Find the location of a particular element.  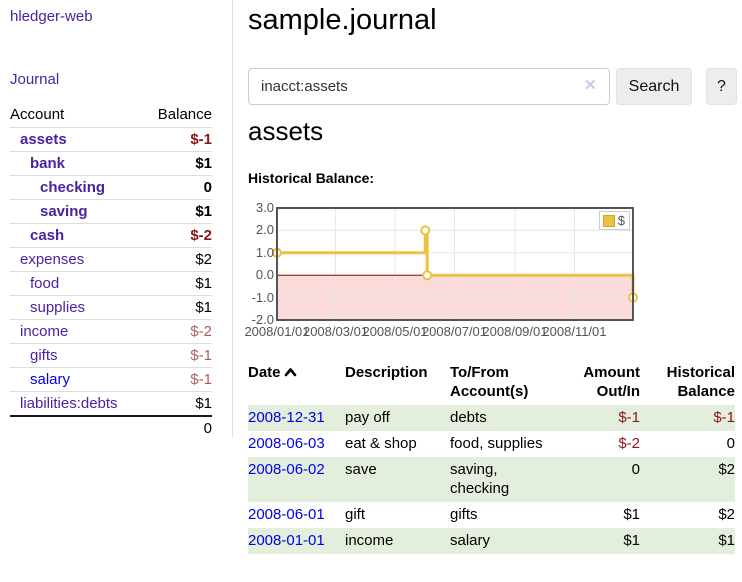

search-button: Search is located at coordinates (654, 86).